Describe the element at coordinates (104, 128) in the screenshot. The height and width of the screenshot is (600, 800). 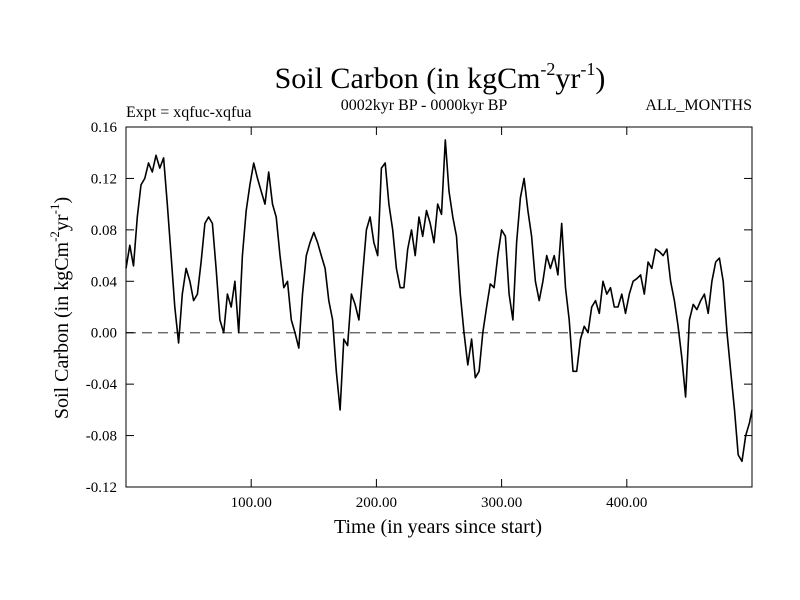
I see `y-tick-label: 0.16` at that location.